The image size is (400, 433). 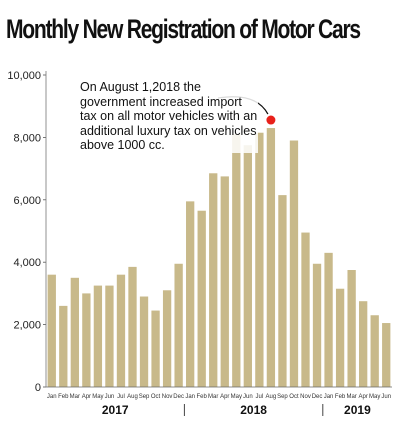 I want to click on y-tick-label: 2,000, so click(x=27, y=326).